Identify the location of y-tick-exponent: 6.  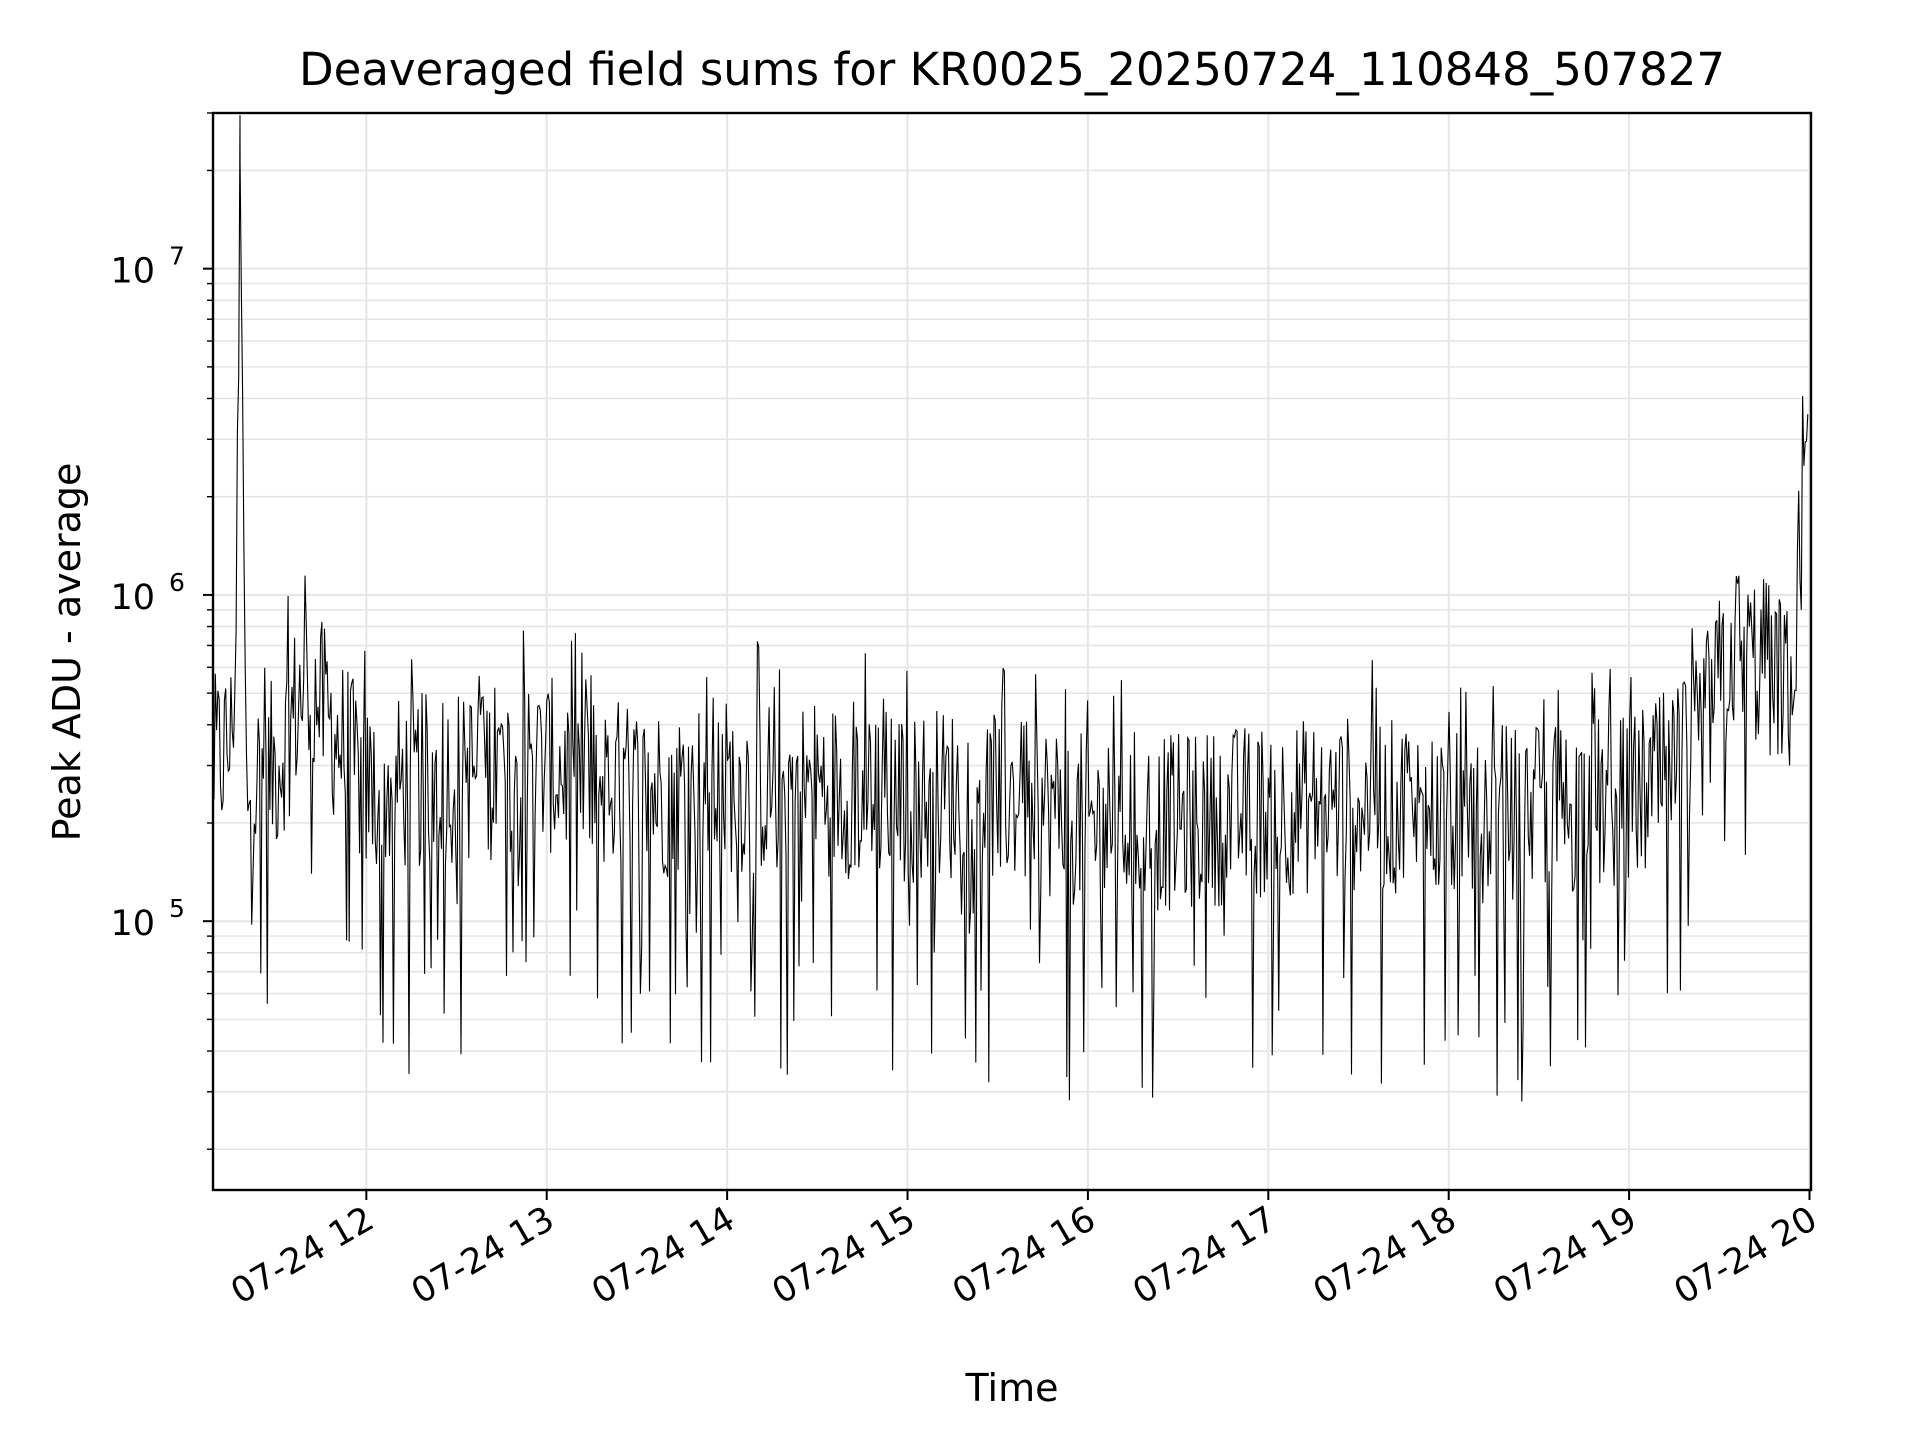
(177, 582).